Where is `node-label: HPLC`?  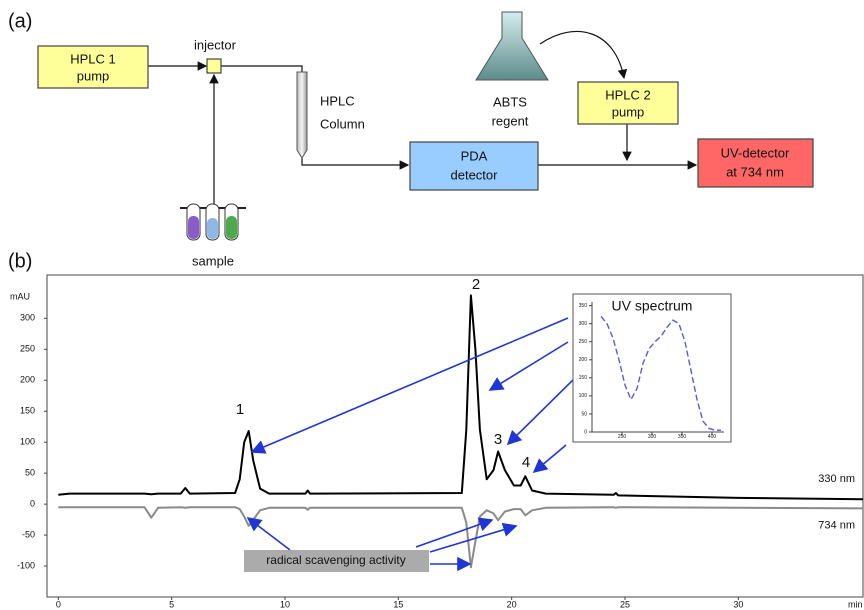 node-label: HPLC is located at coordinates (337, 100).